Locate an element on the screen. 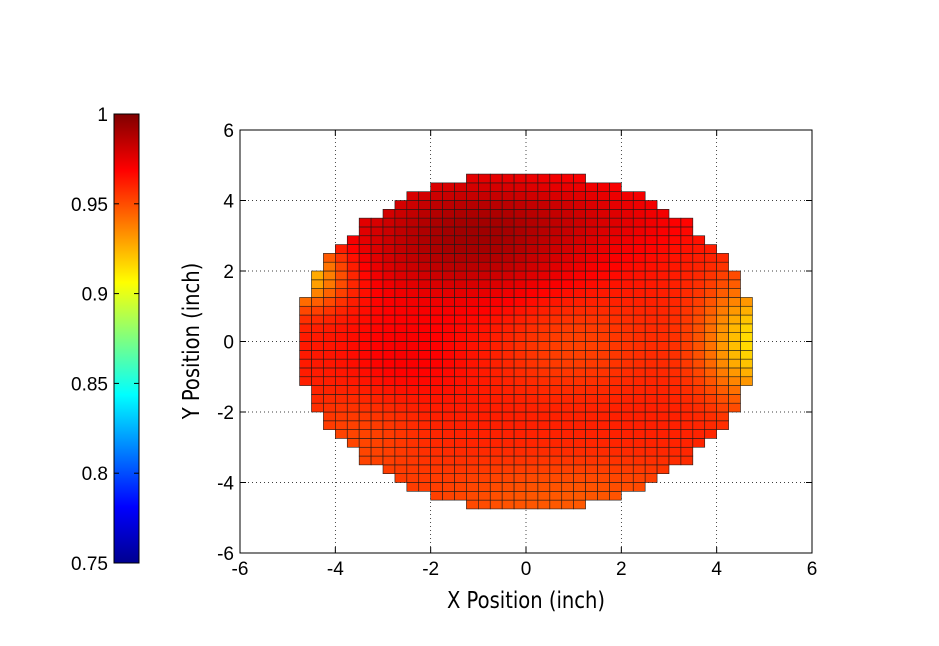 The height and width of the screenshot is (646, 939). colorbar-tick-label: 0.85 is located at coordinates (89, 384).